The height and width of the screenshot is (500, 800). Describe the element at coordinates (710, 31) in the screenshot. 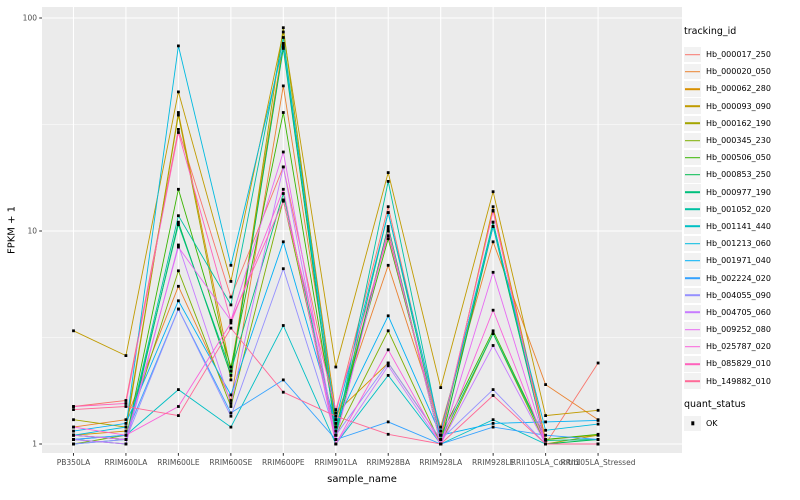

I see `legend-title-tracking-id: tracking_id` at that location.